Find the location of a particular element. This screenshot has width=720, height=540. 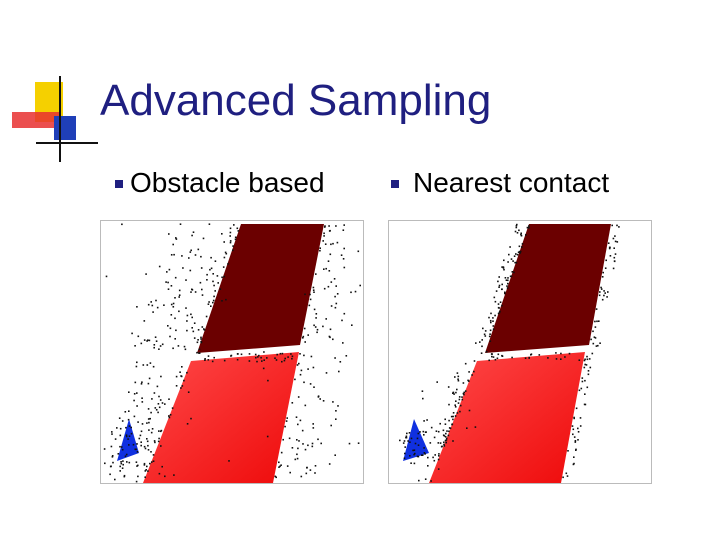

logo-red-bar is located at coordinates (36, 120).